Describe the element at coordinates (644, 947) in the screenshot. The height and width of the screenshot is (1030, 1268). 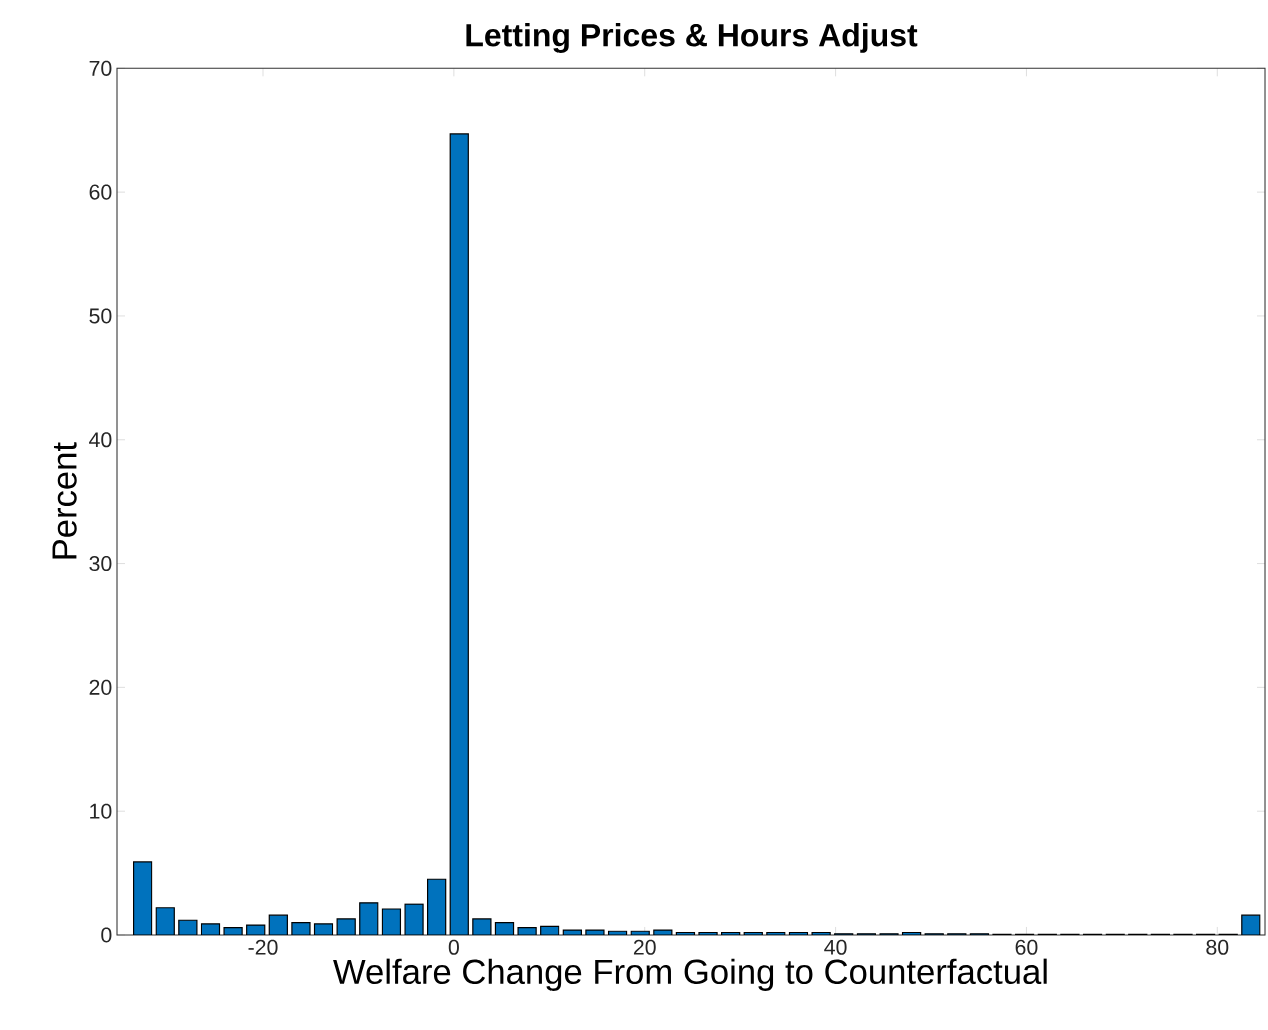
I see `x-tick-label: 20` at that location.